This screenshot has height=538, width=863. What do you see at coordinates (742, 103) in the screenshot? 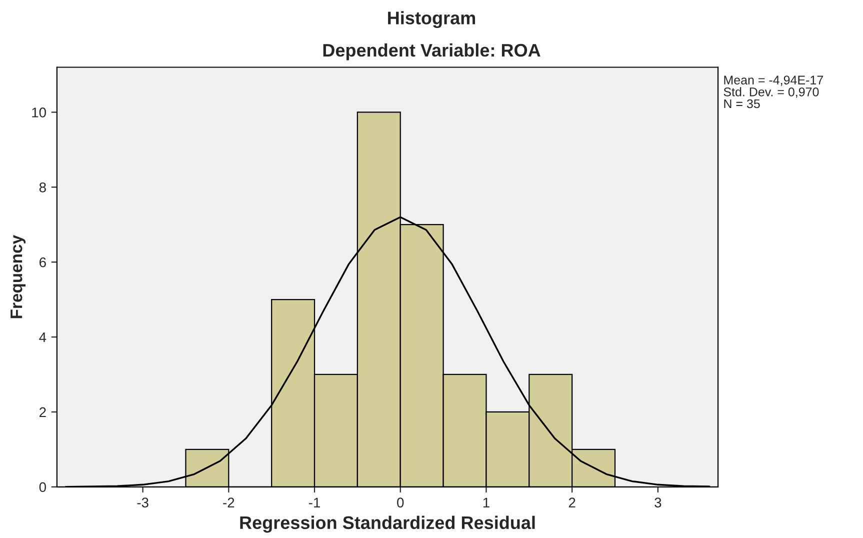
I see `text: N = 35` at bounding box center [742, 103].